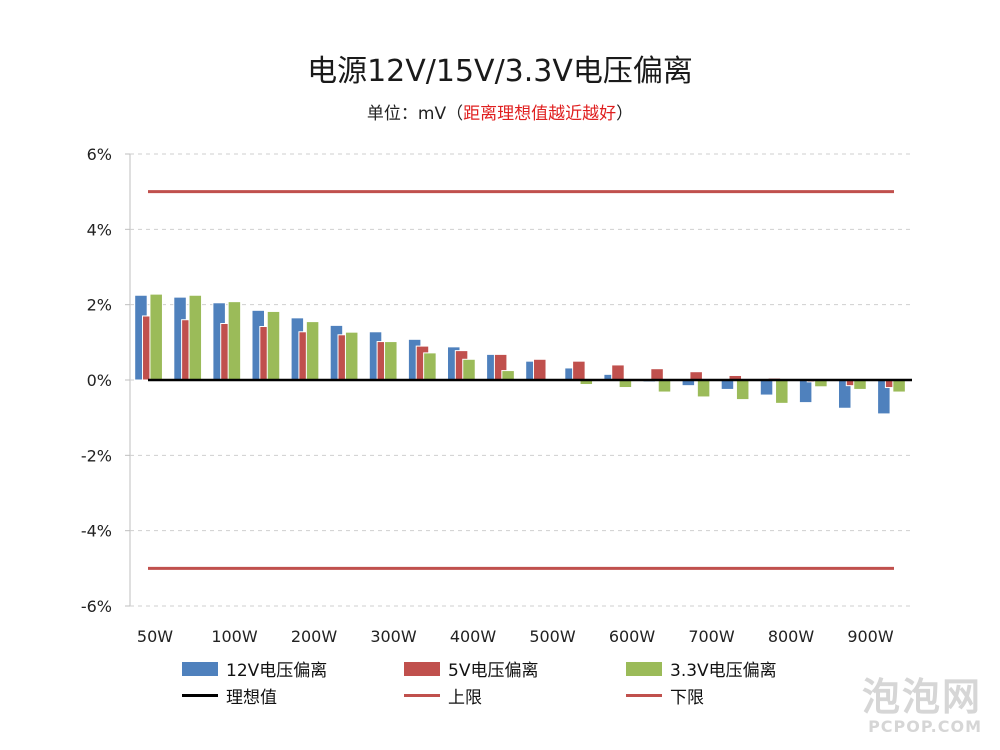  I want to click on legend-item-ideal: 理想值, so click(229, 695).